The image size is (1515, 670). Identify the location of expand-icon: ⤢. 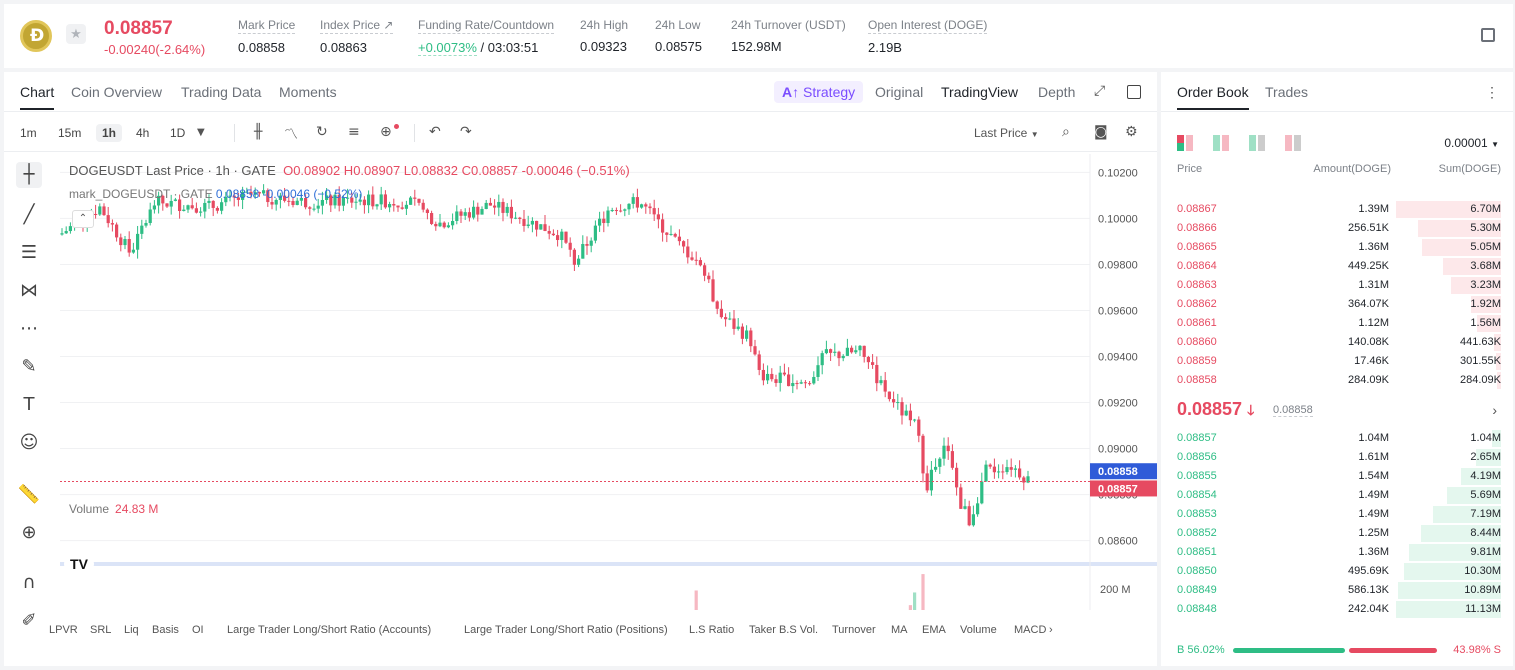
(1100, 91).